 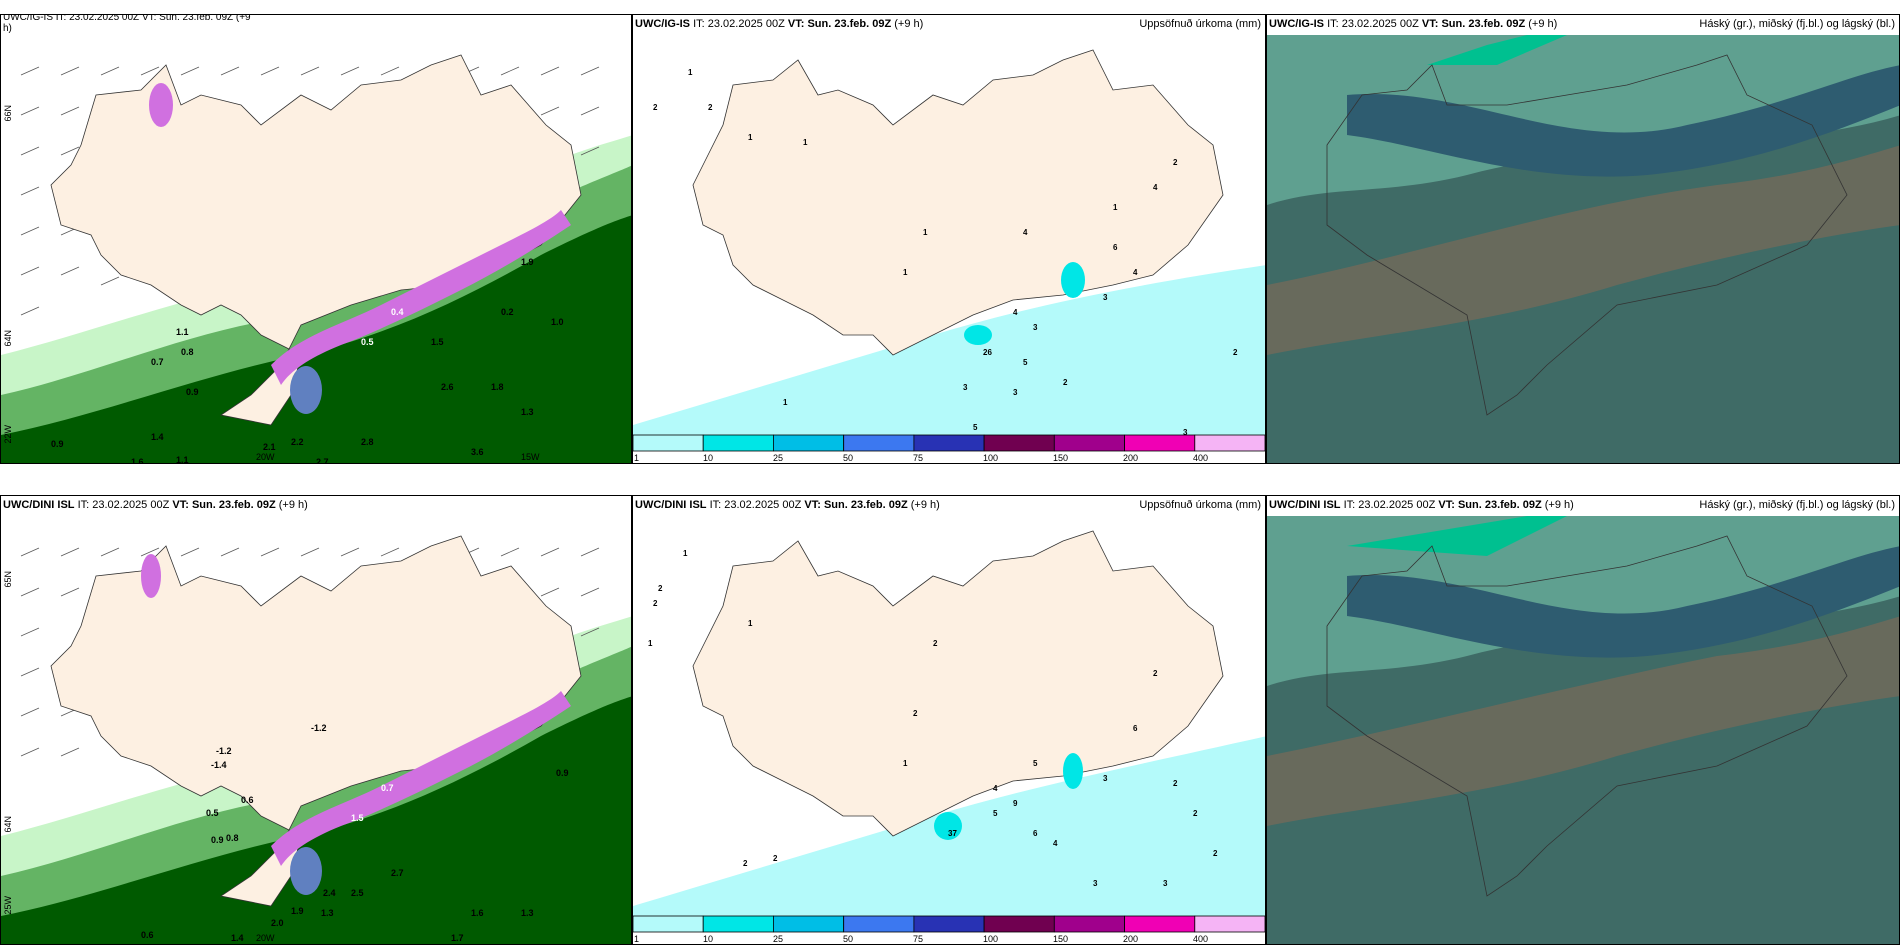 What do you see at coordinates (1583, 730) in the screenshot?
I see `cloud-map-bottom` at bounding box center [1583, 730].